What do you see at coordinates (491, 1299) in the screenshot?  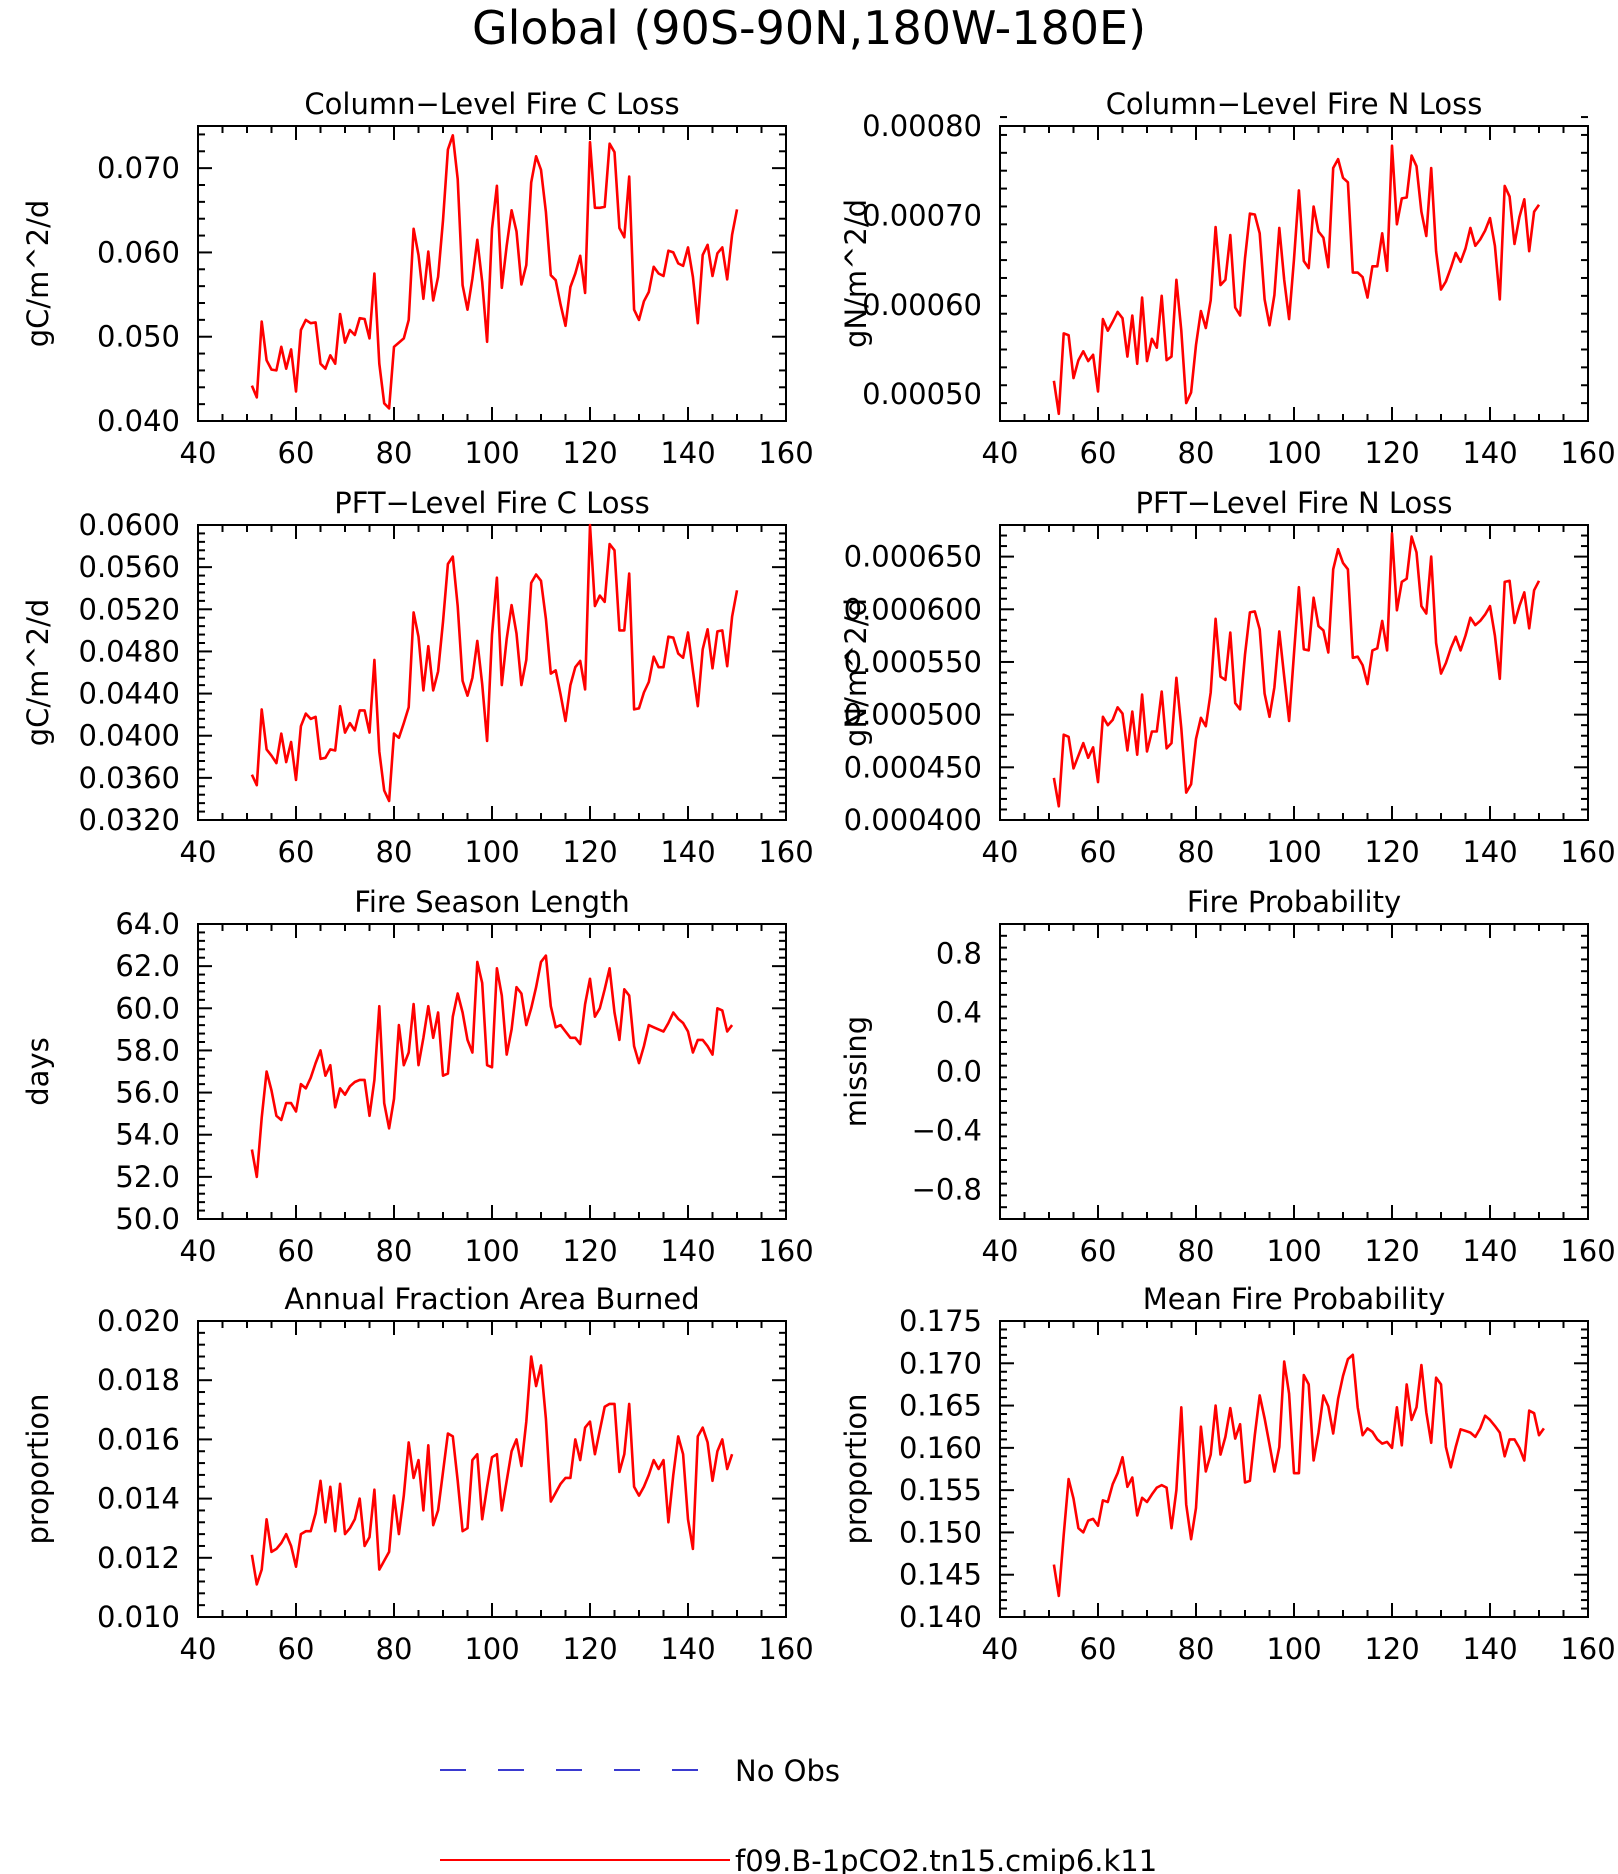 I see `panel-title: Annual Fraction Area Burned` at bounding box center [491, 1299].